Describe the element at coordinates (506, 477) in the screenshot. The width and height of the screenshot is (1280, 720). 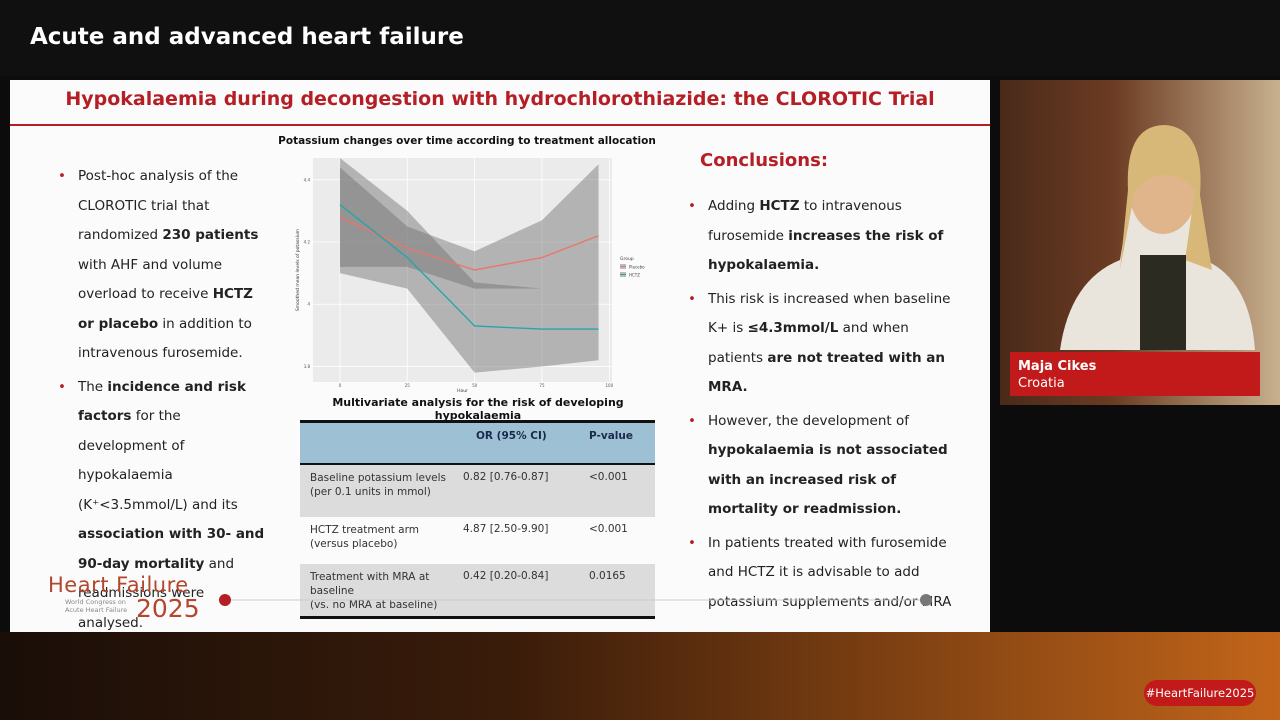
I see `or-cell: 0.82 [0.76-0.87]` at that location.